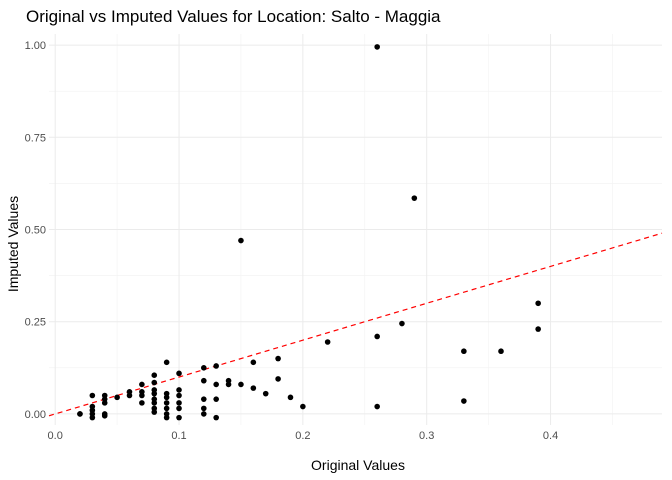 The image size is (672, 480). I want to click on y-tick-label: 1.00, so click(35, 46).